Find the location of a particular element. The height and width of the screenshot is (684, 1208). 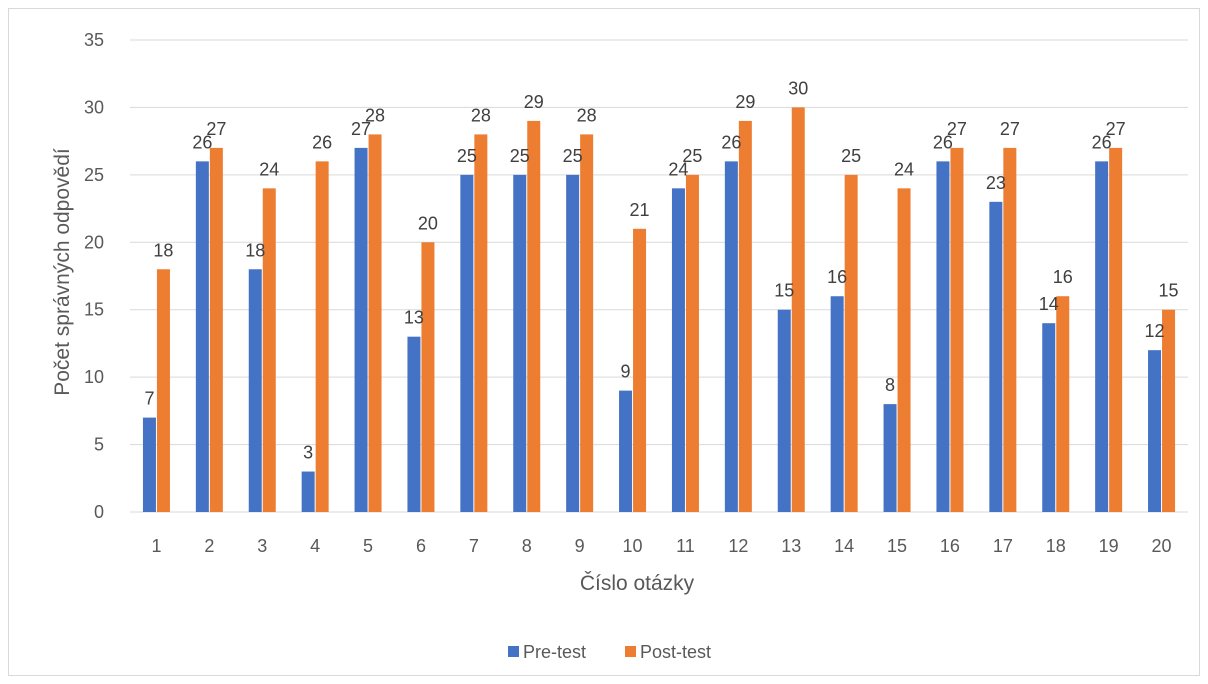

data-label-post-test: 29 is located at coordinates (534, 102).